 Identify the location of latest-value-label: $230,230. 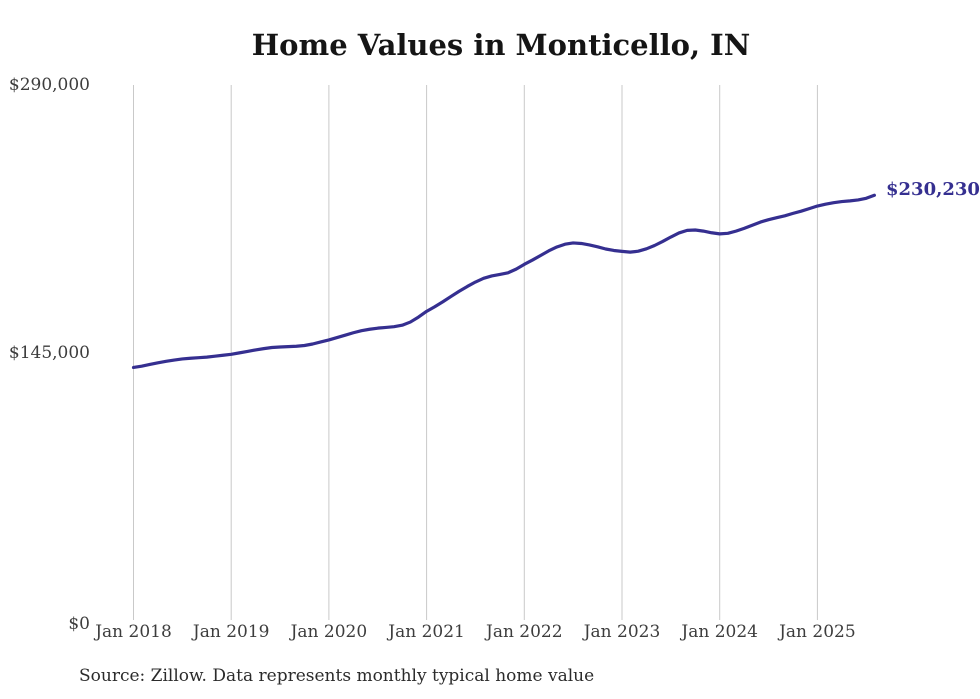
(933, 189).